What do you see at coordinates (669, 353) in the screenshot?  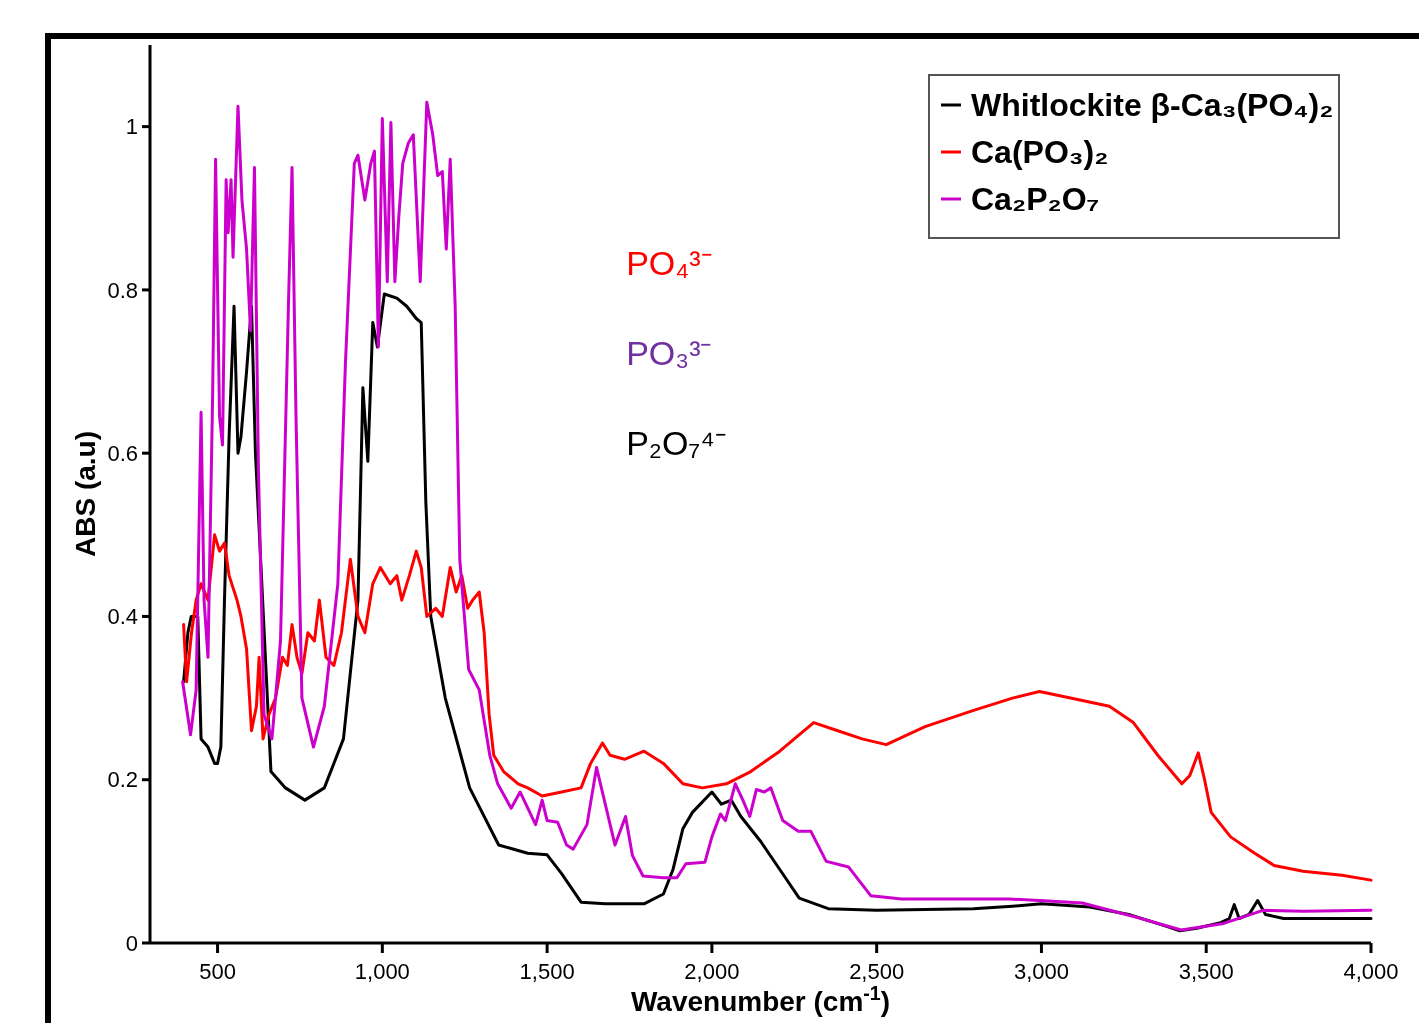 I see `annotation: PO₃³⁻` at bounding box center [669, 353].